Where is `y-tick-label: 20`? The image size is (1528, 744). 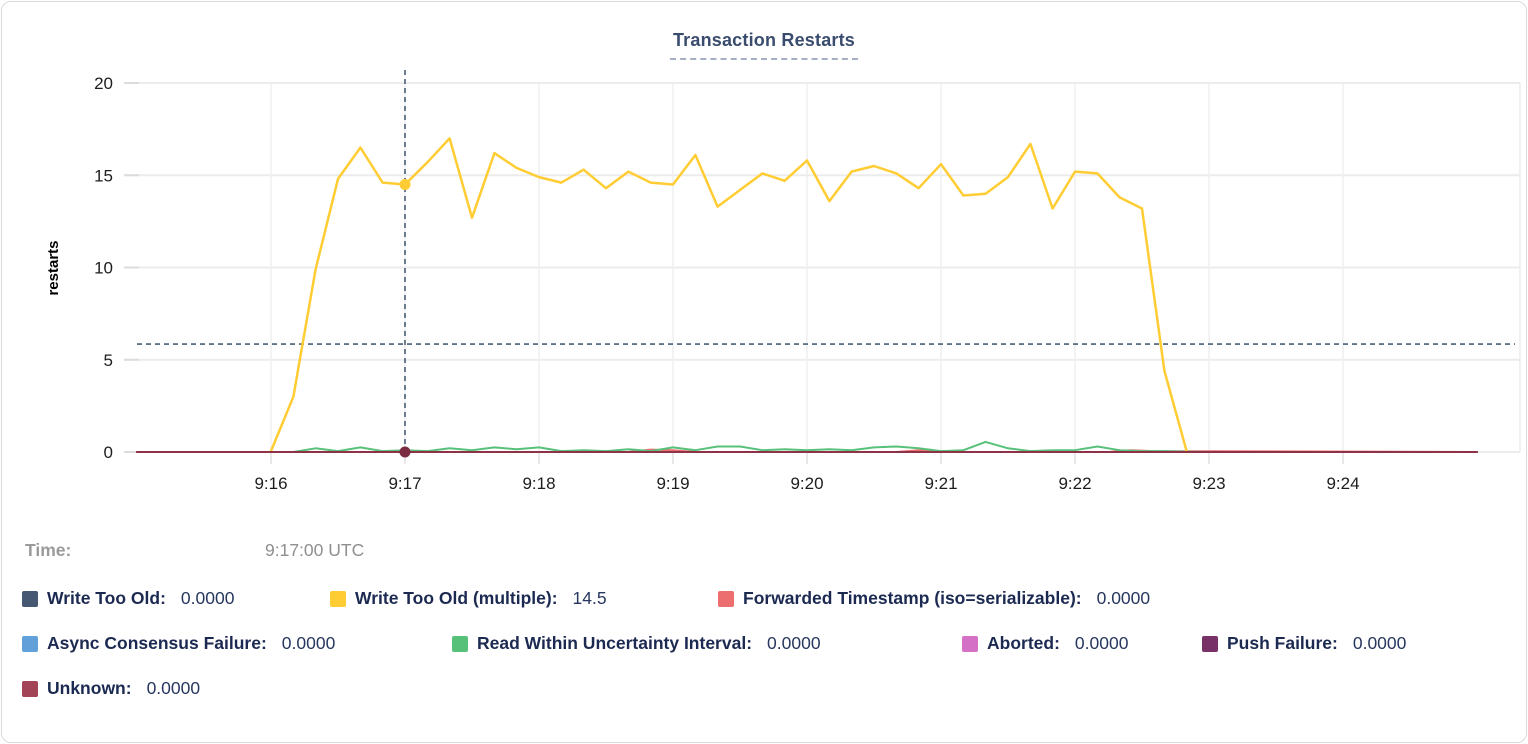 y-tick-label: 20 is located at coordinates (103, 83).